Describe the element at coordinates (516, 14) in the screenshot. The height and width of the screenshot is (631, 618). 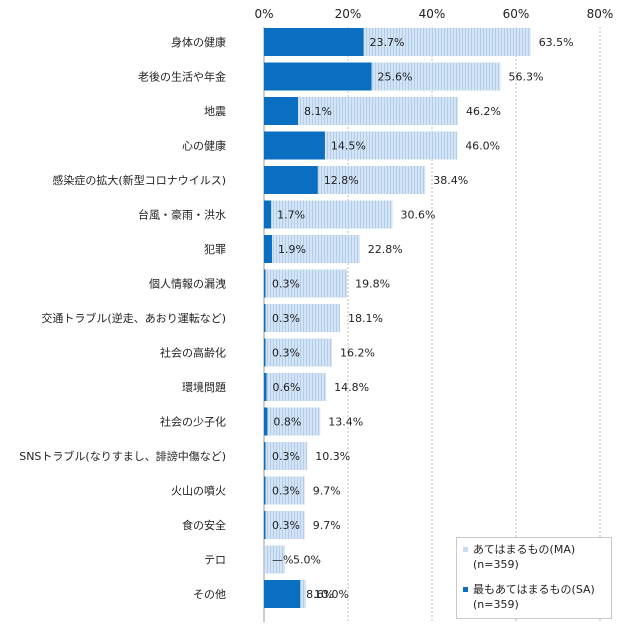
I see `x-tick-label: 60%` at that location.